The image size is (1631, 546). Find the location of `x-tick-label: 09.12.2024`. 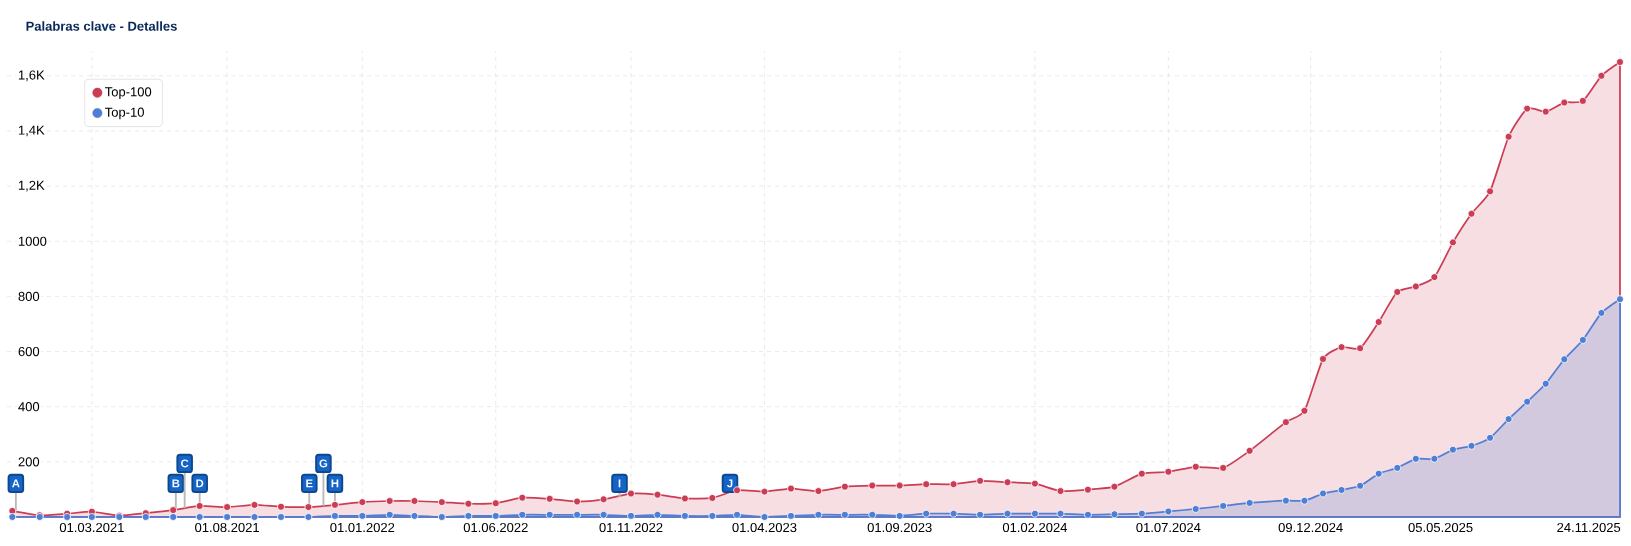

x-tick-label: 09.12.2024 is located at coordinates (1310, 527).